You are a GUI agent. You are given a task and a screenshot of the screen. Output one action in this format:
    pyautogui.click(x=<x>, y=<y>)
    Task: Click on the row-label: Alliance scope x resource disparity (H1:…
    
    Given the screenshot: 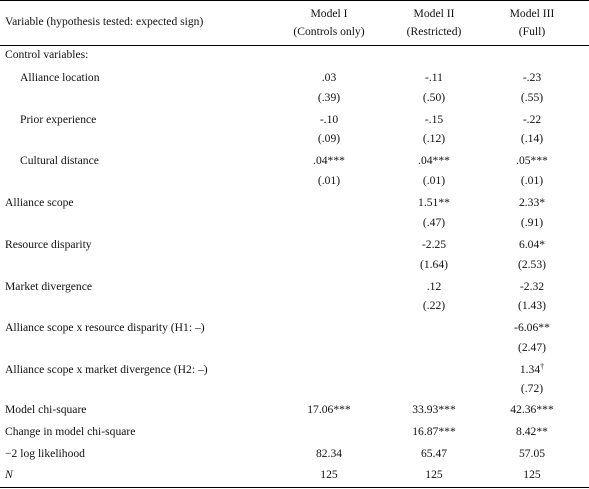 What is the action you would take?
    pyautogui.click(x=105, y=327)
    